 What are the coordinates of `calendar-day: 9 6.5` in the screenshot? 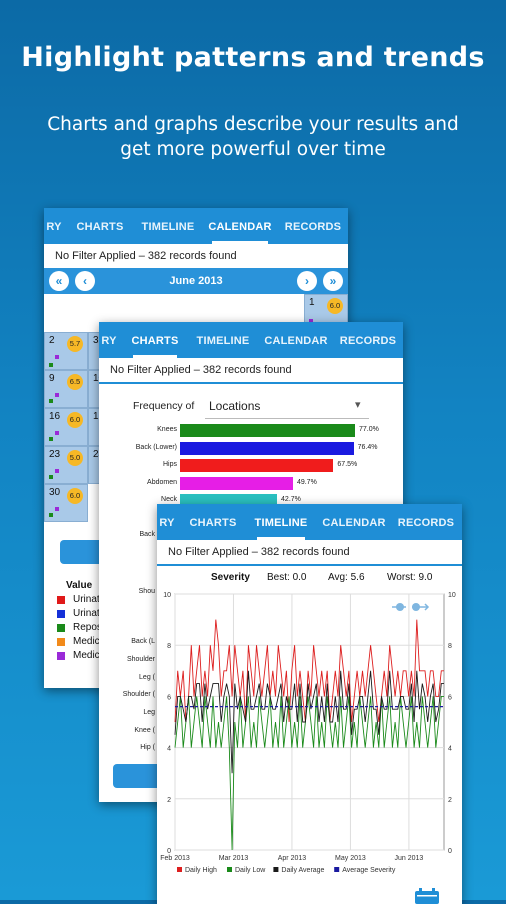 It's located at (66, 389).